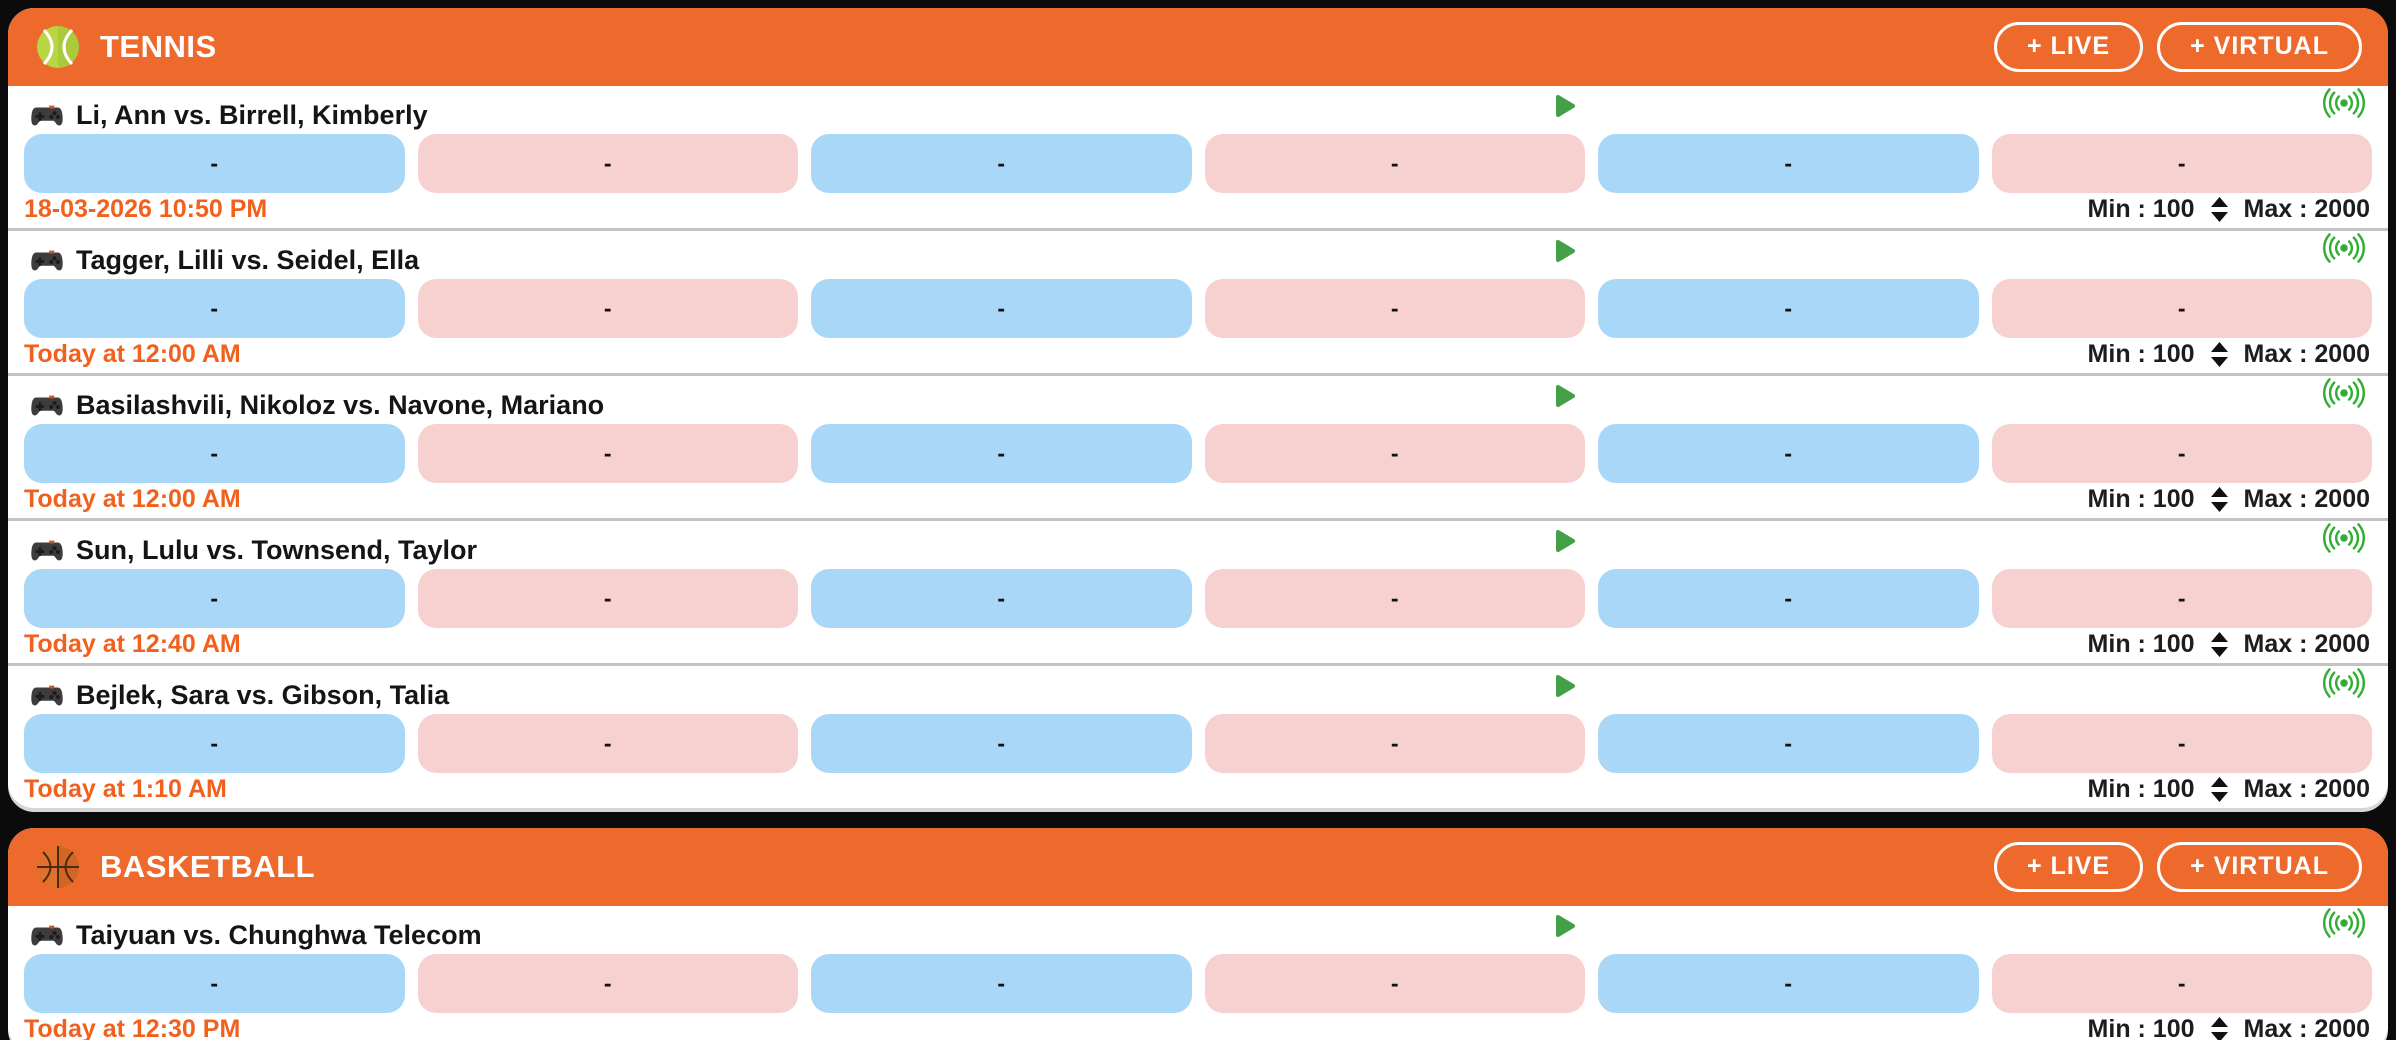  What do you see at coordinates (125, 789) in the screenshot?
I see `match-time: Today at 1:10 AM` at bounding box center [125, 789].